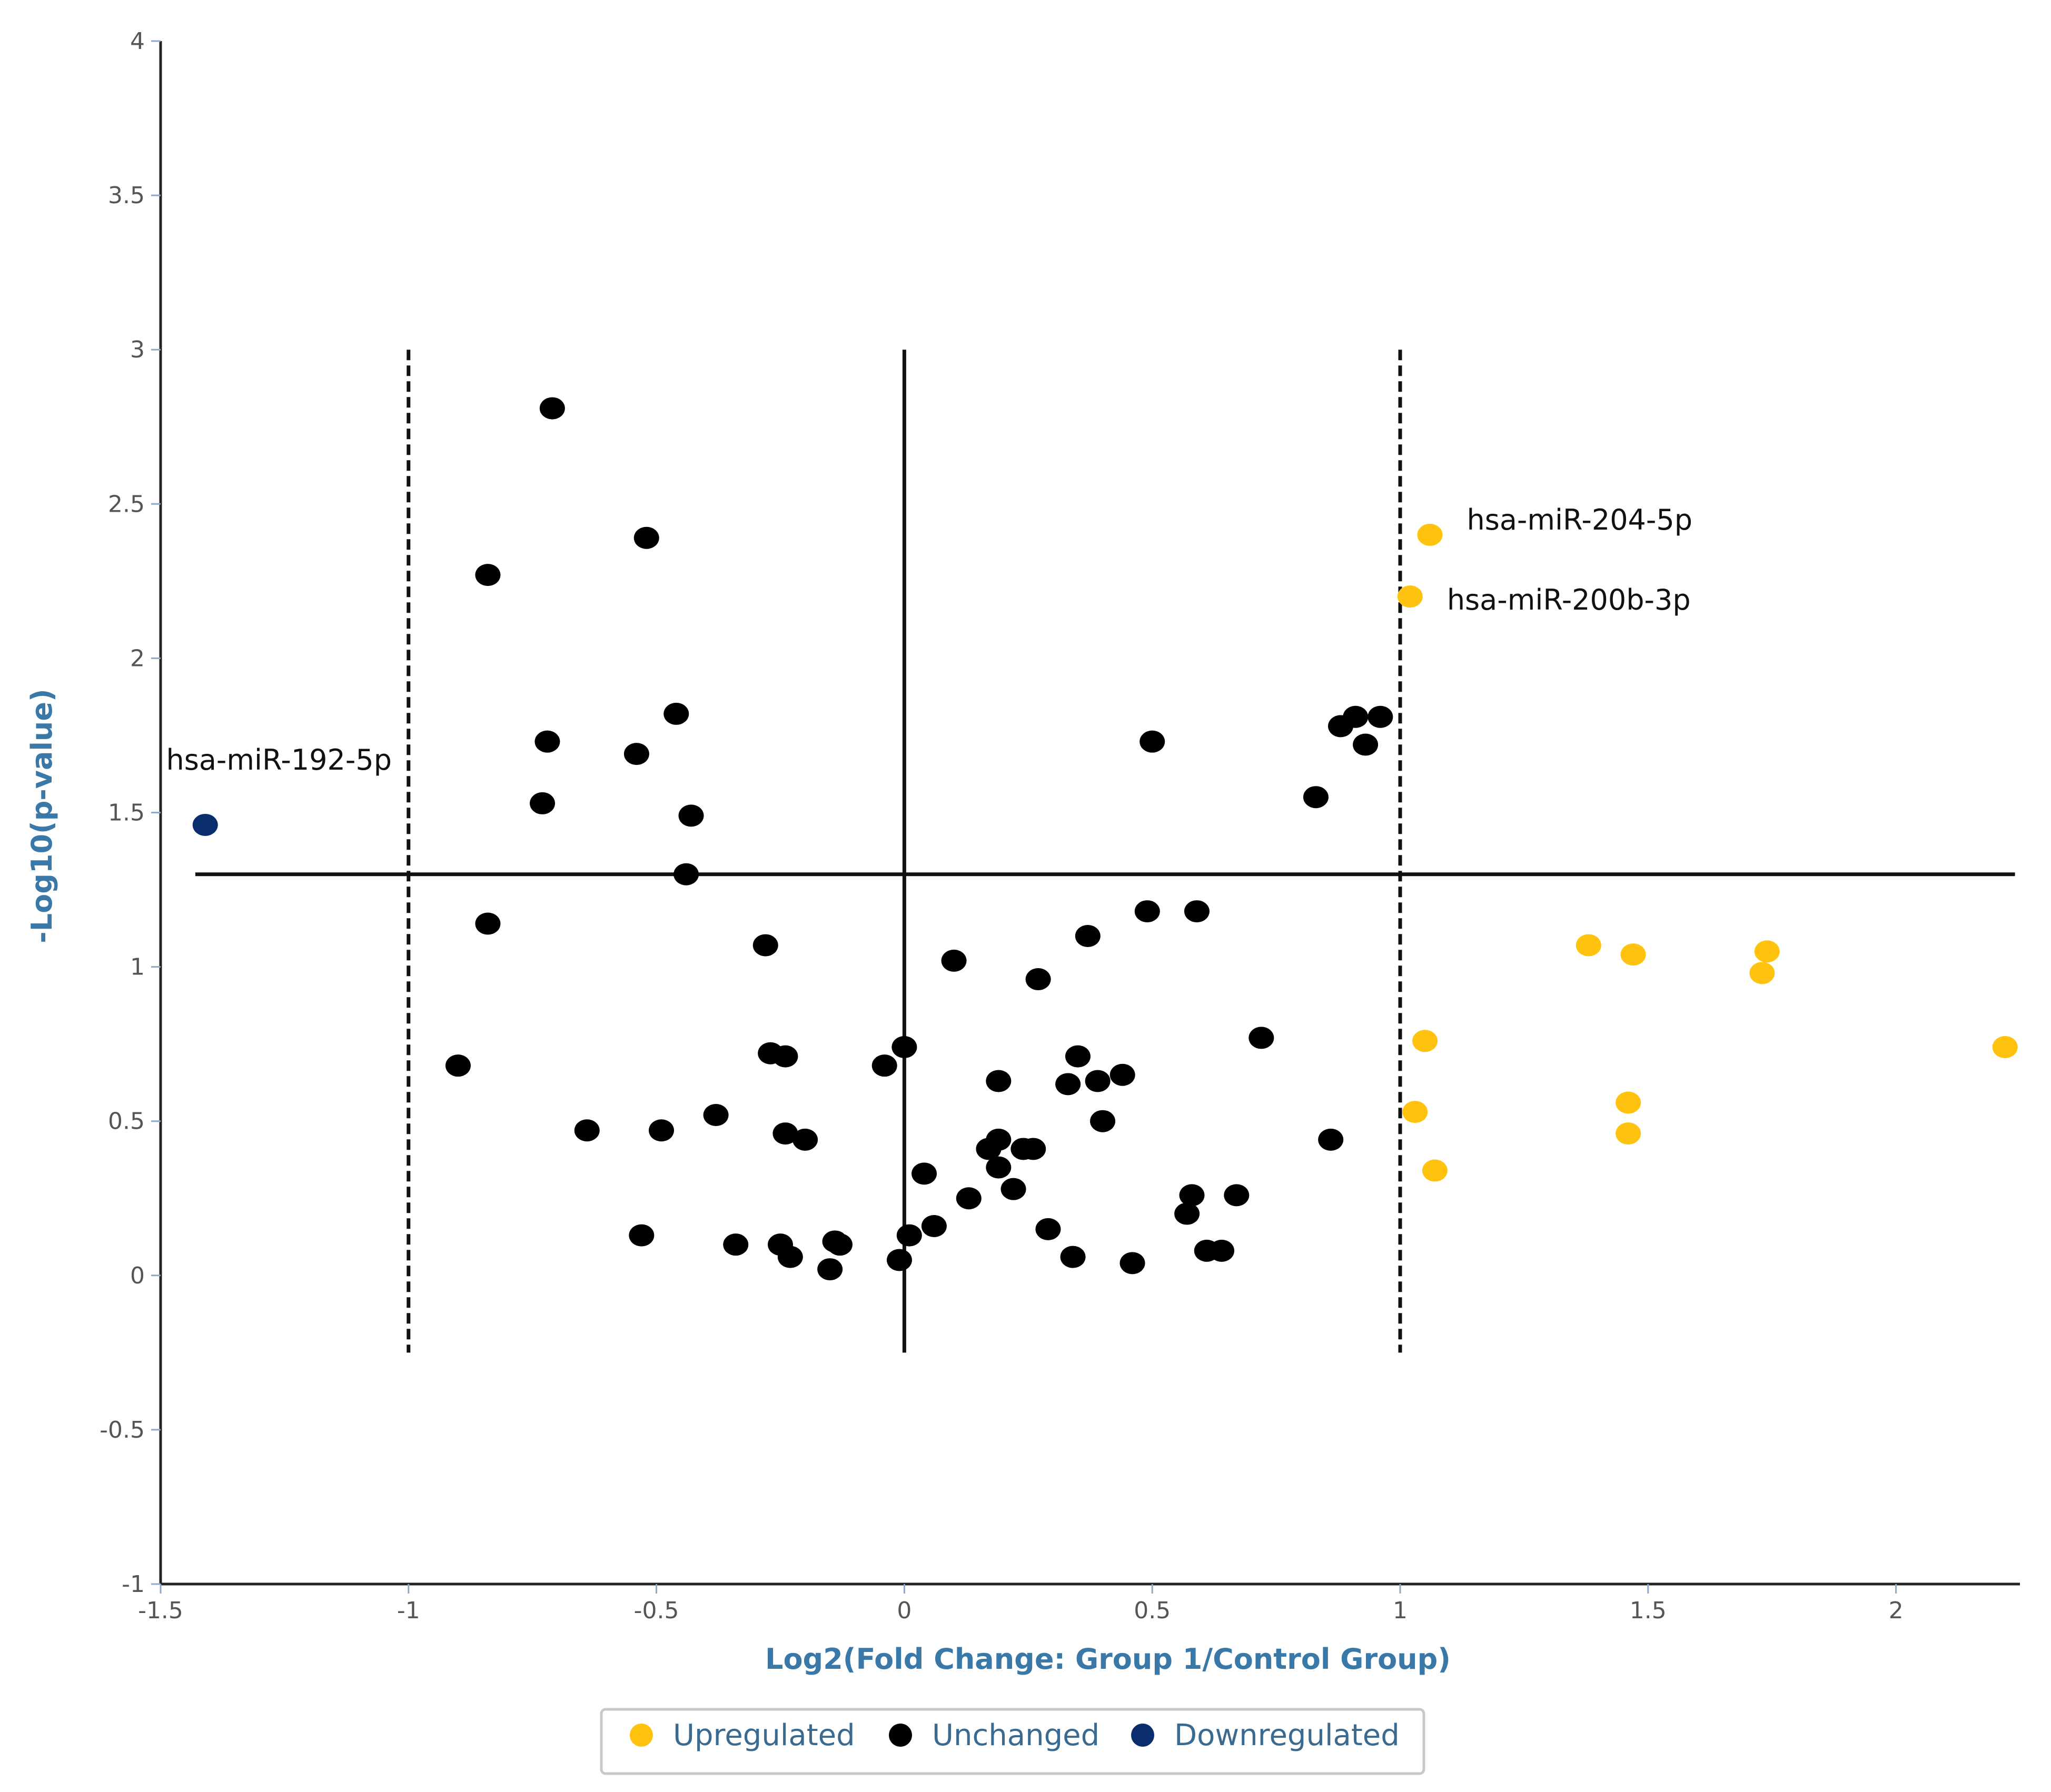  I want to click on x-tick-label: 0.5, so click(1152, 1610).